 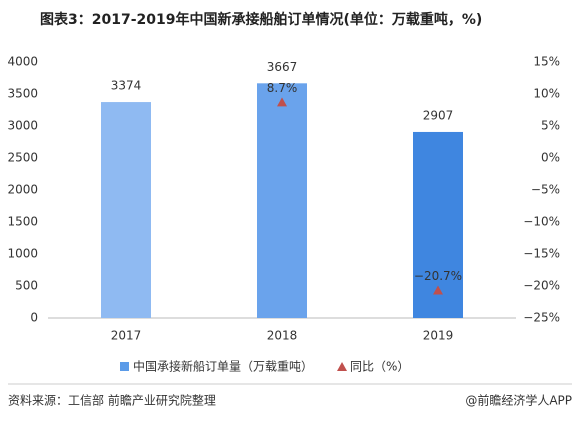 I want to click on data-label: −20.7%, so click(x=438, y=276).